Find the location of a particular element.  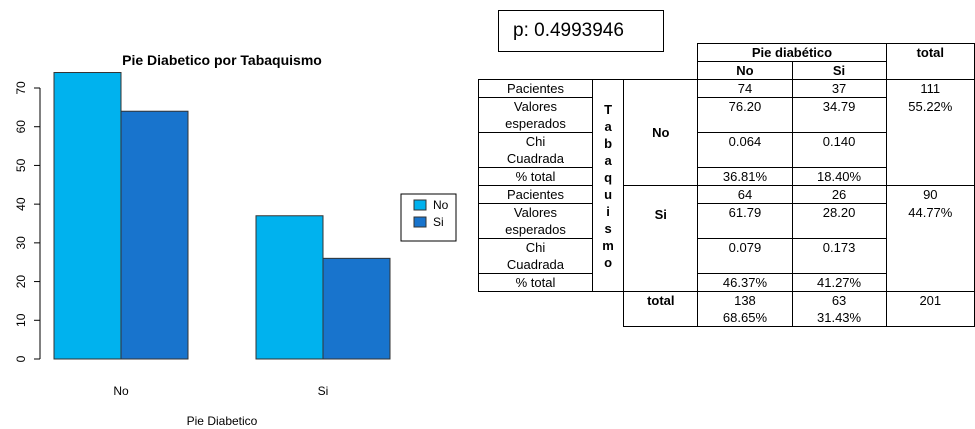

x-axis-title: Pie Diabetico is located at coordinates (222, 421).